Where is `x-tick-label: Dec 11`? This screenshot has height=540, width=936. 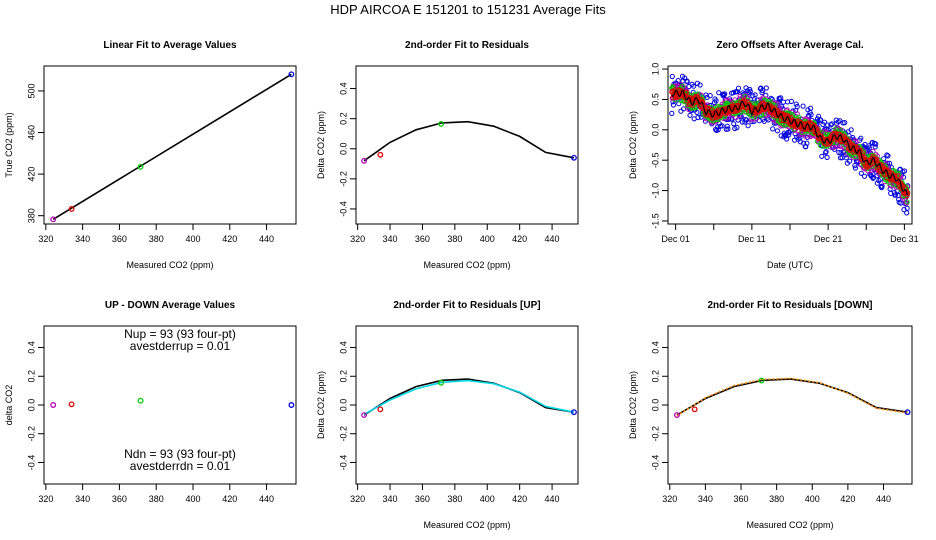 x-tick-label: Dec 11 is located at coordinates (752, 239).